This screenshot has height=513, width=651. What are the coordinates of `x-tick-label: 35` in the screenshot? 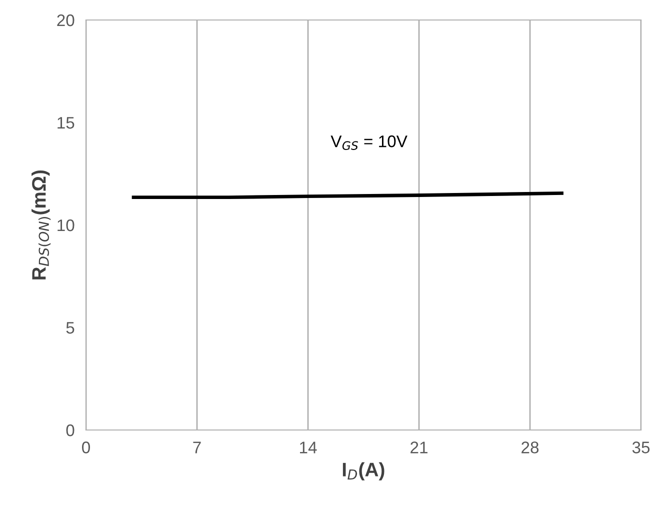 It's located at (641, 448).